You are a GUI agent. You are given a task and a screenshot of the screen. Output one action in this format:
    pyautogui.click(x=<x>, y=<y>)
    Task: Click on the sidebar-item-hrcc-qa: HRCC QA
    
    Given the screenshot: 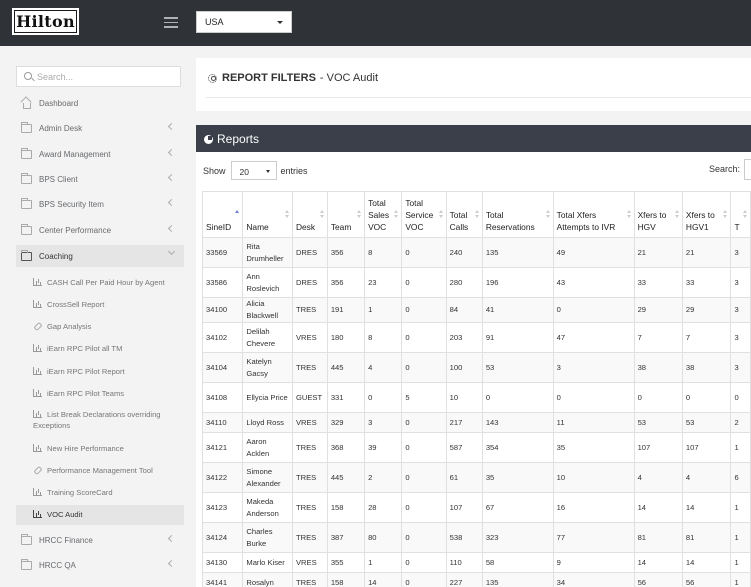 What is the action you would take?
    pyautogui.click(x=100, y=565)
    